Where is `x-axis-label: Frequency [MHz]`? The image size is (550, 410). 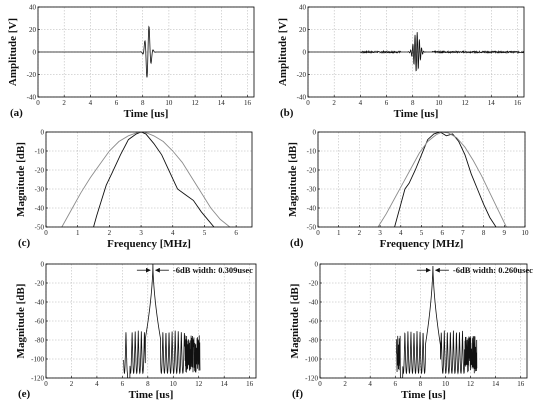 x-axis-label: Frequency [MHz] is located at coordinates (422, 244).